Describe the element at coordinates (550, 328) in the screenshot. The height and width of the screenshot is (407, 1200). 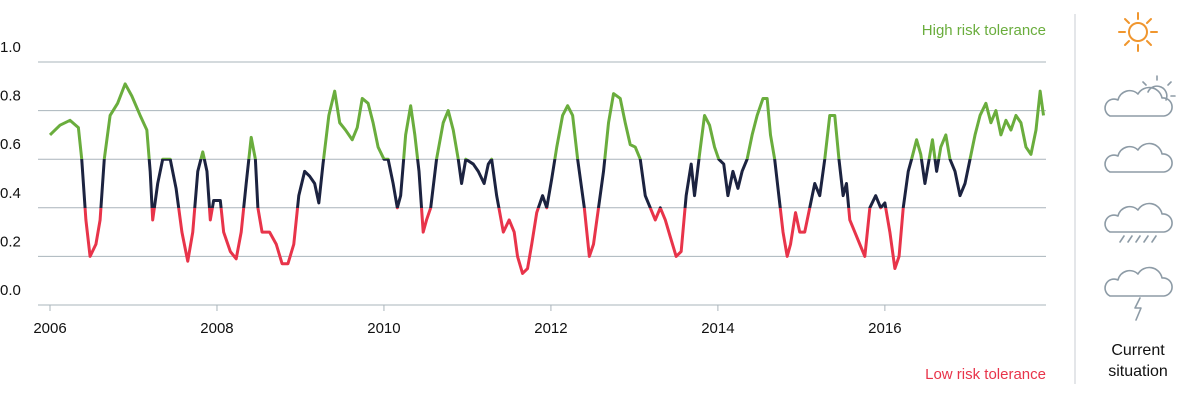
I see `x-tick-label: 2012` at that location.